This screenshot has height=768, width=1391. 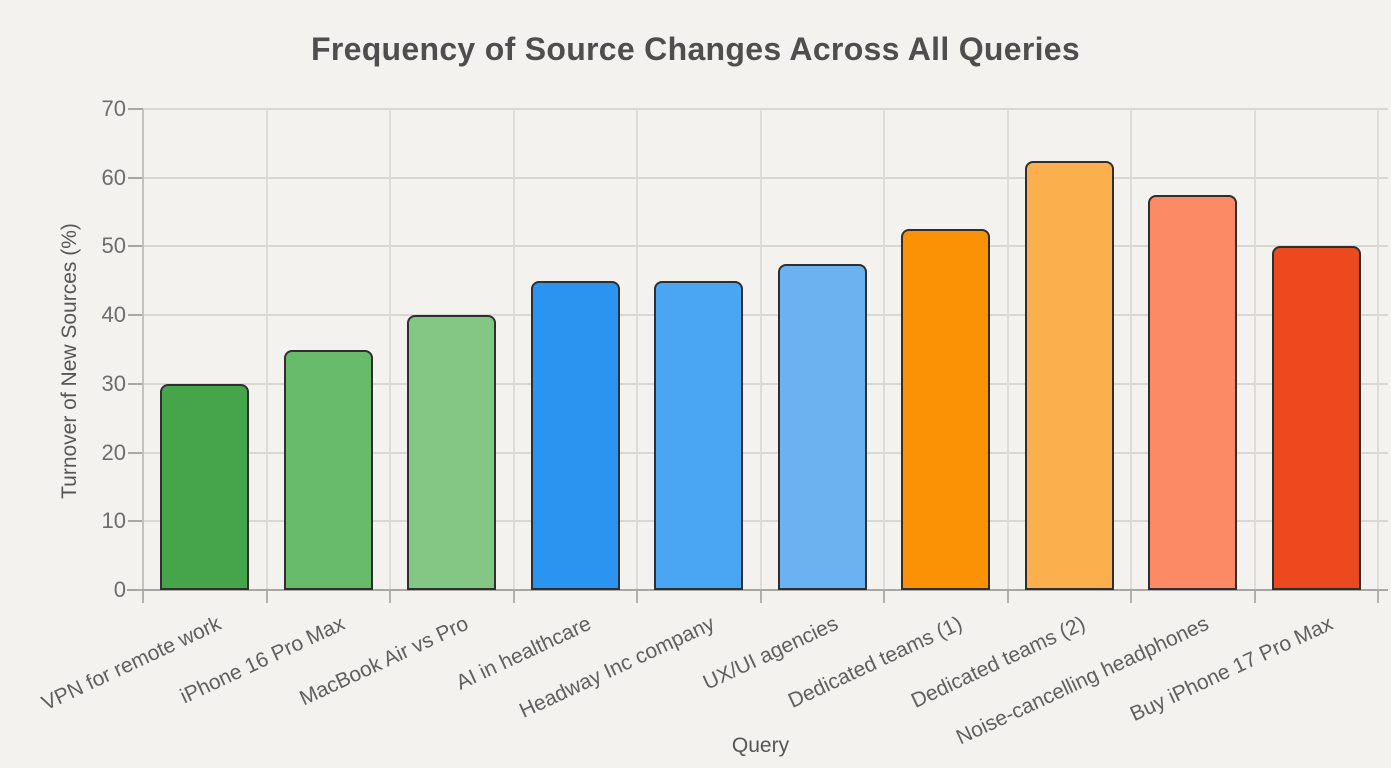 I want to click on bar-buy-iphone-17-pro-max, so click(x=1316, y=418).